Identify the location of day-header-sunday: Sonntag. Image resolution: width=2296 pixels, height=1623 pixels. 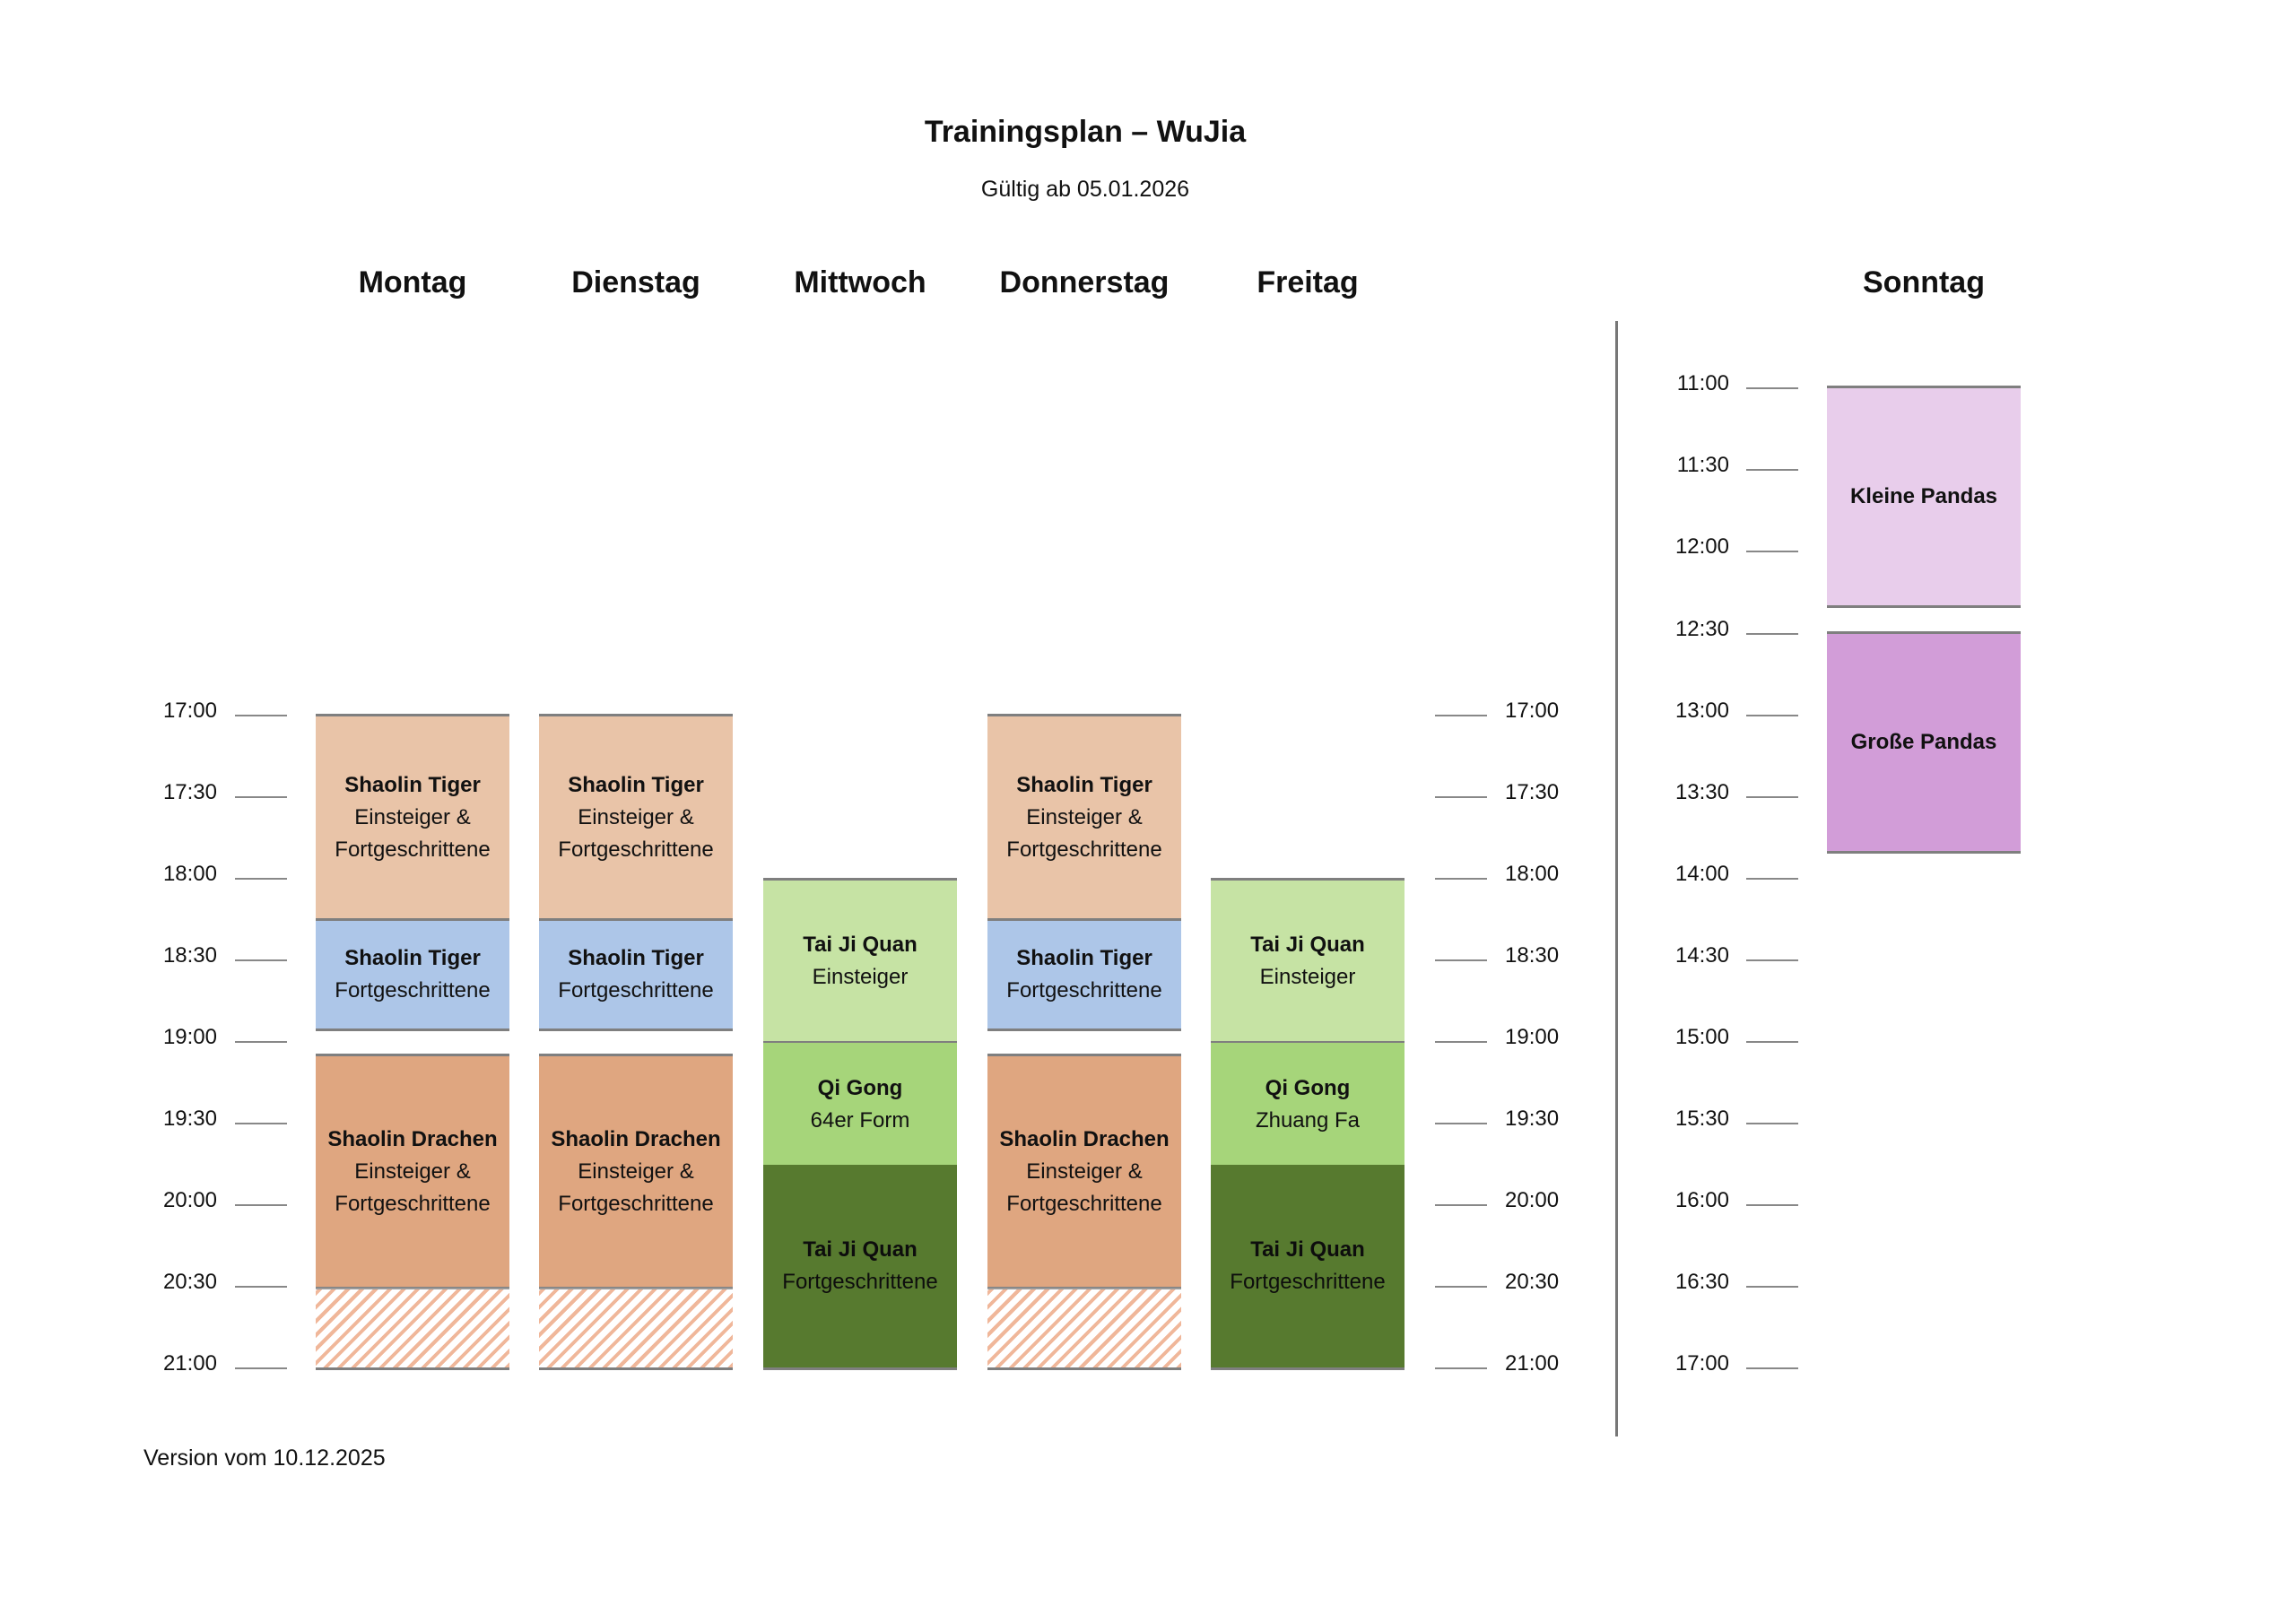
(1924, 282).